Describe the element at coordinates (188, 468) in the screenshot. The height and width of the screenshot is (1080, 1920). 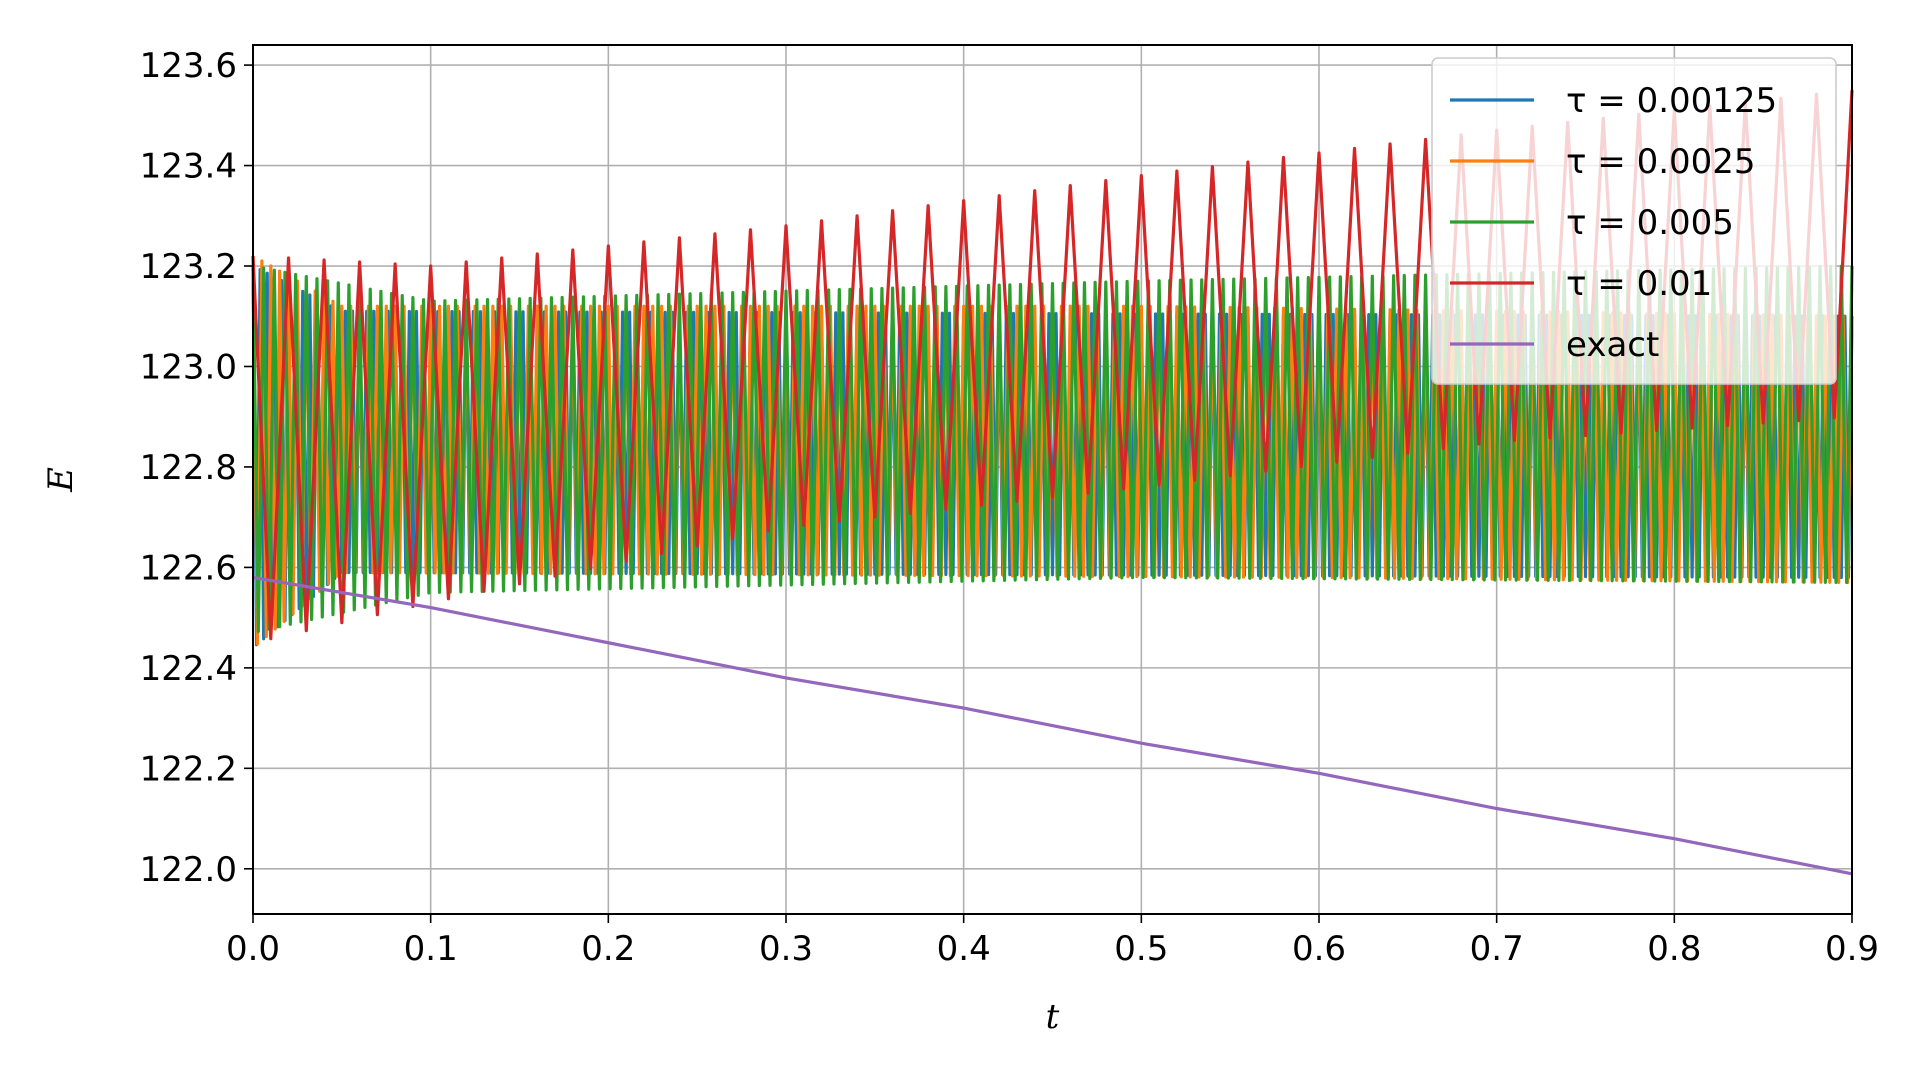
I see `y-tick-label: 122.8` at that location.